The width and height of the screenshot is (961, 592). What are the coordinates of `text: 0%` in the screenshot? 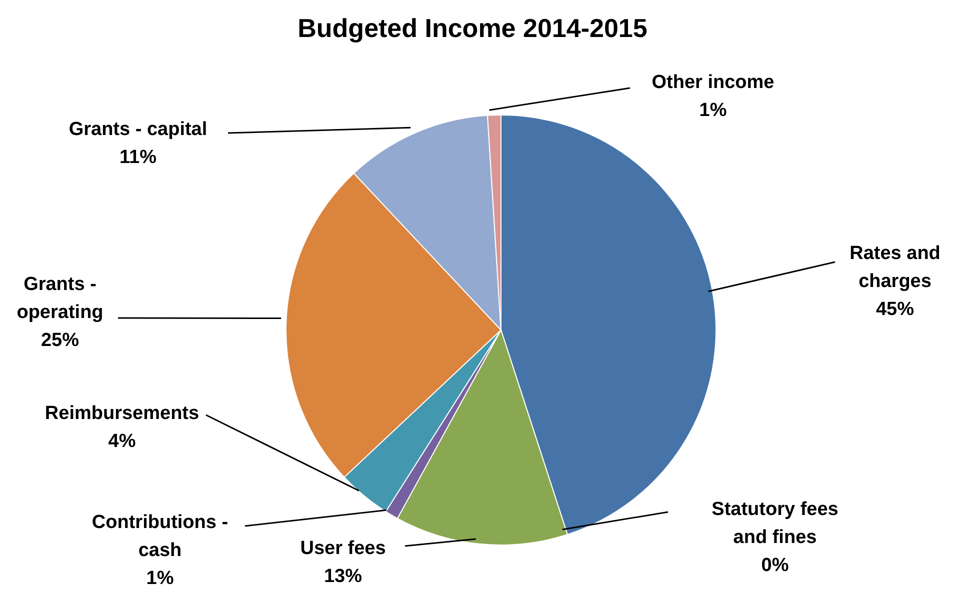 It's located at (775, 565).